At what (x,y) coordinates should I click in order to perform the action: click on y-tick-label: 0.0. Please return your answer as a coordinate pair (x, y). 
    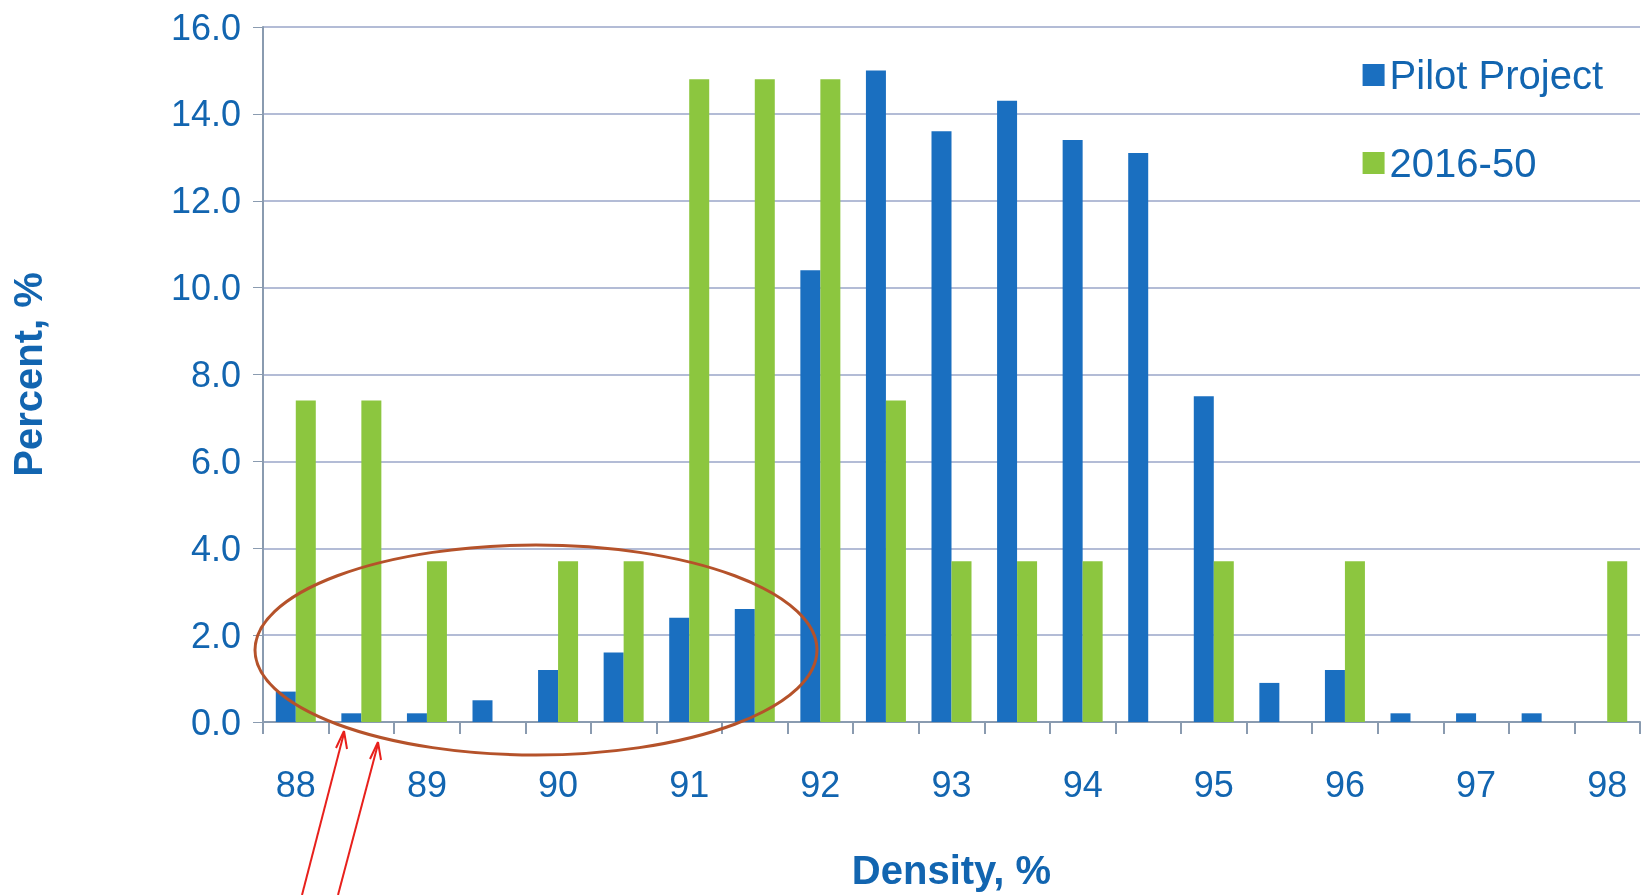
    Looking at the image, I should click on (215, 722).